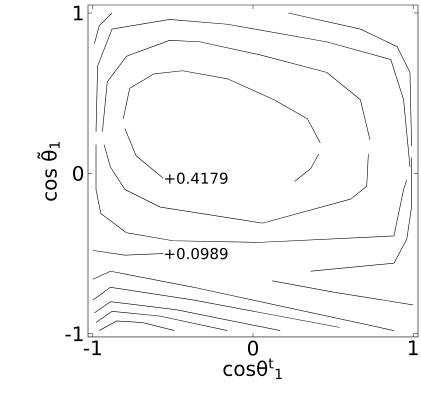 Image resolution: width=421 pixels, height=410 pixels. Describe the element at coordinates (196, 178) in the screenshot. I see `annotation: +0.4179` at that location.